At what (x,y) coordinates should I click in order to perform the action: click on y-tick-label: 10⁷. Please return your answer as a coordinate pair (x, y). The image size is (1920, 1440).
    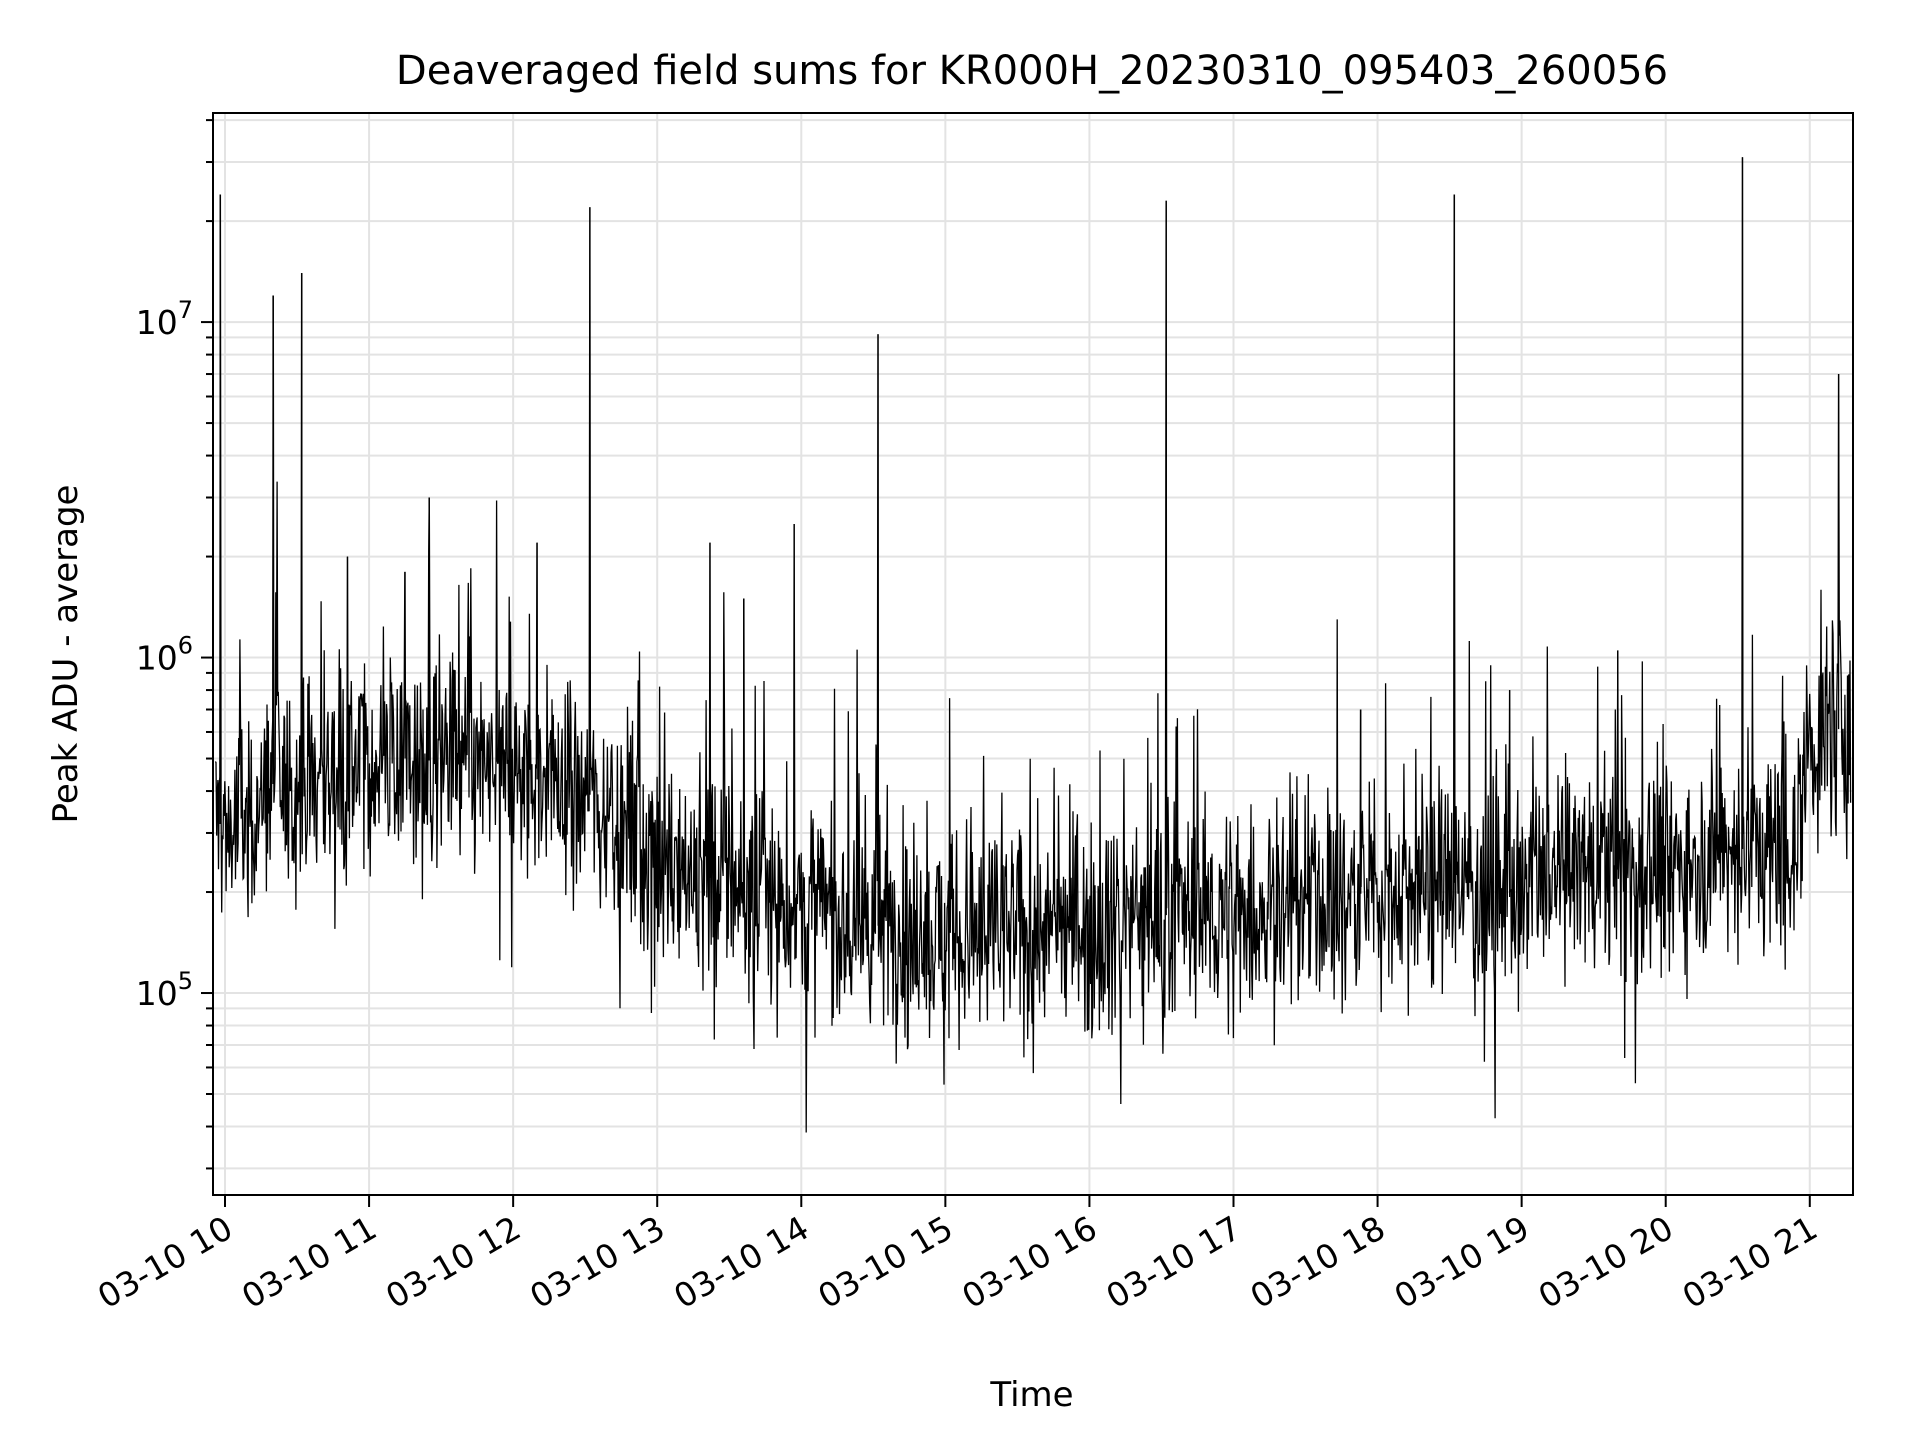
    Looking at the image, I should click on (164, 319).